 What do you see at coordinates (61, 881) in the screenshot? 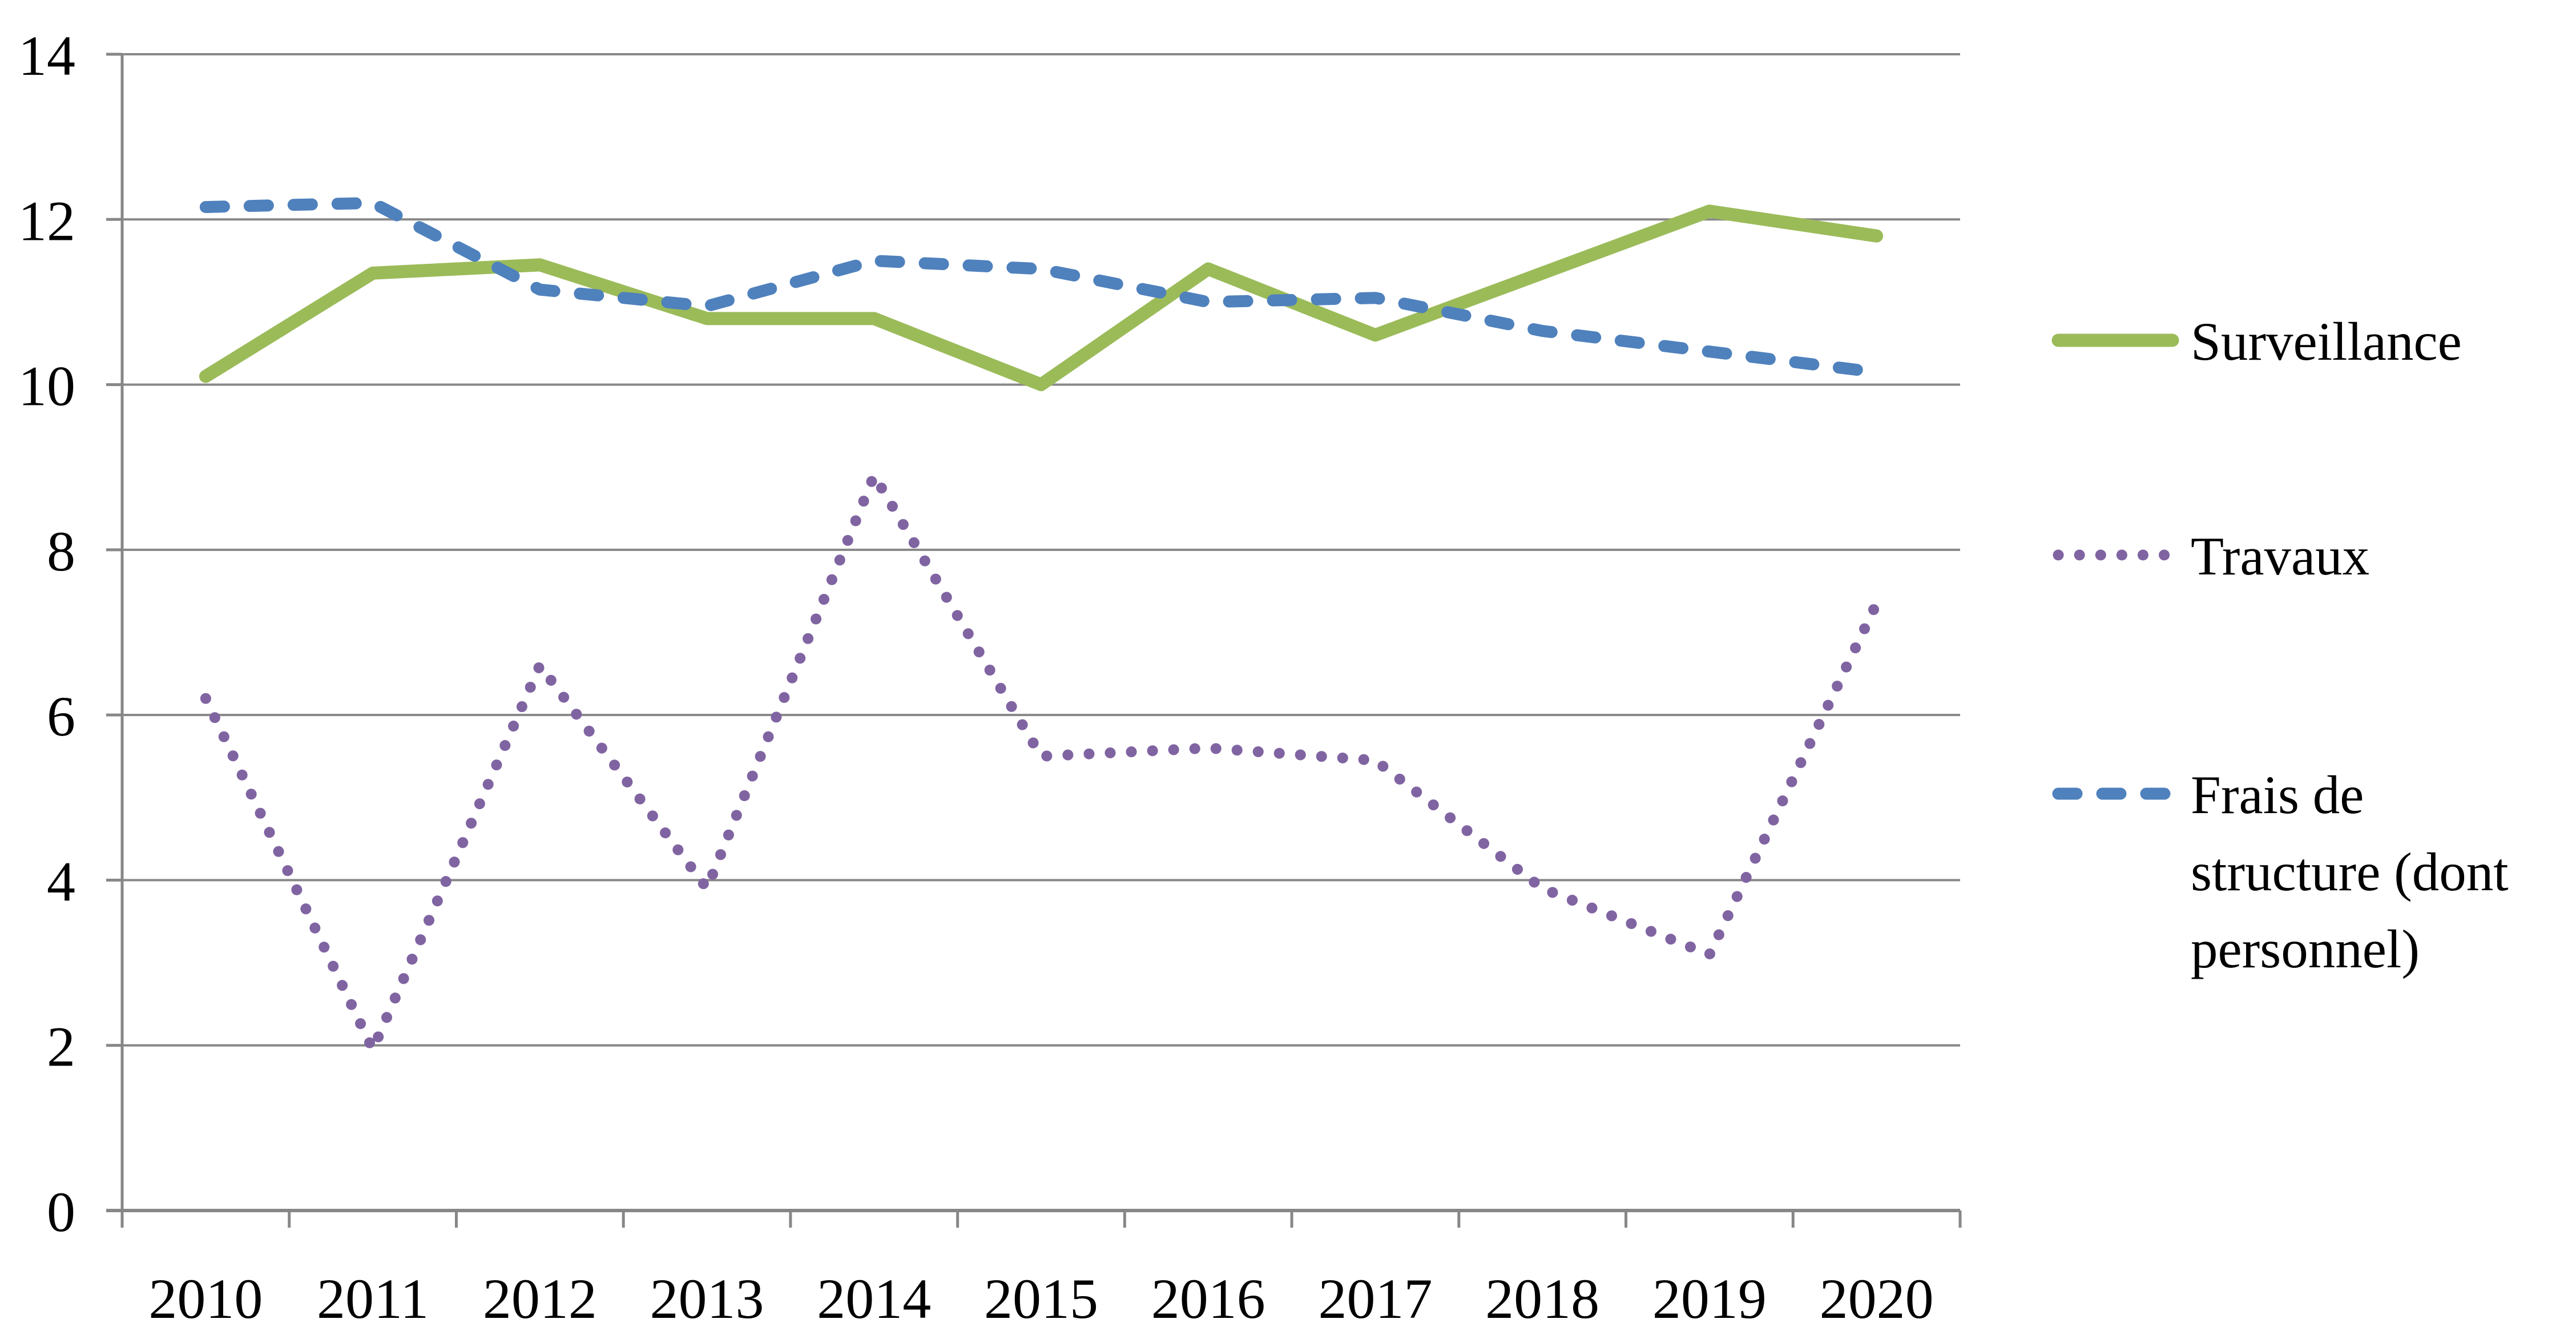
I see `y-axis-label: 4` at bounding box center [61, 881].